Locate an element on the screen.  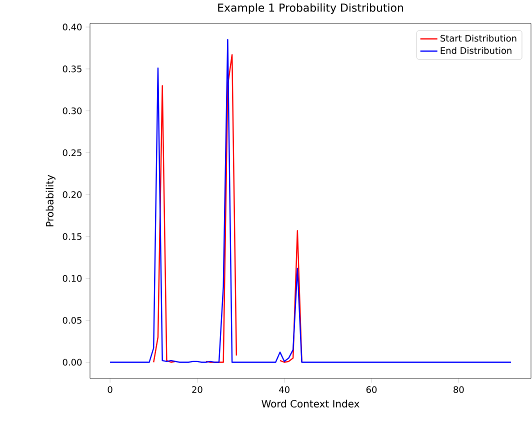
y-tick-label: 0.05 is located at coordinates (72, 320).